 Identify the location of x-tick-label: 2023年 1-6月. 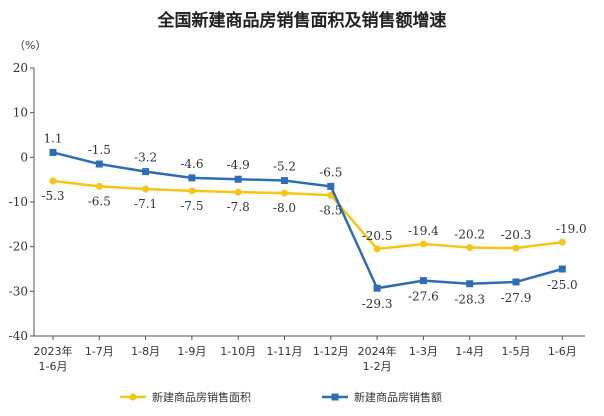
(53, 358).